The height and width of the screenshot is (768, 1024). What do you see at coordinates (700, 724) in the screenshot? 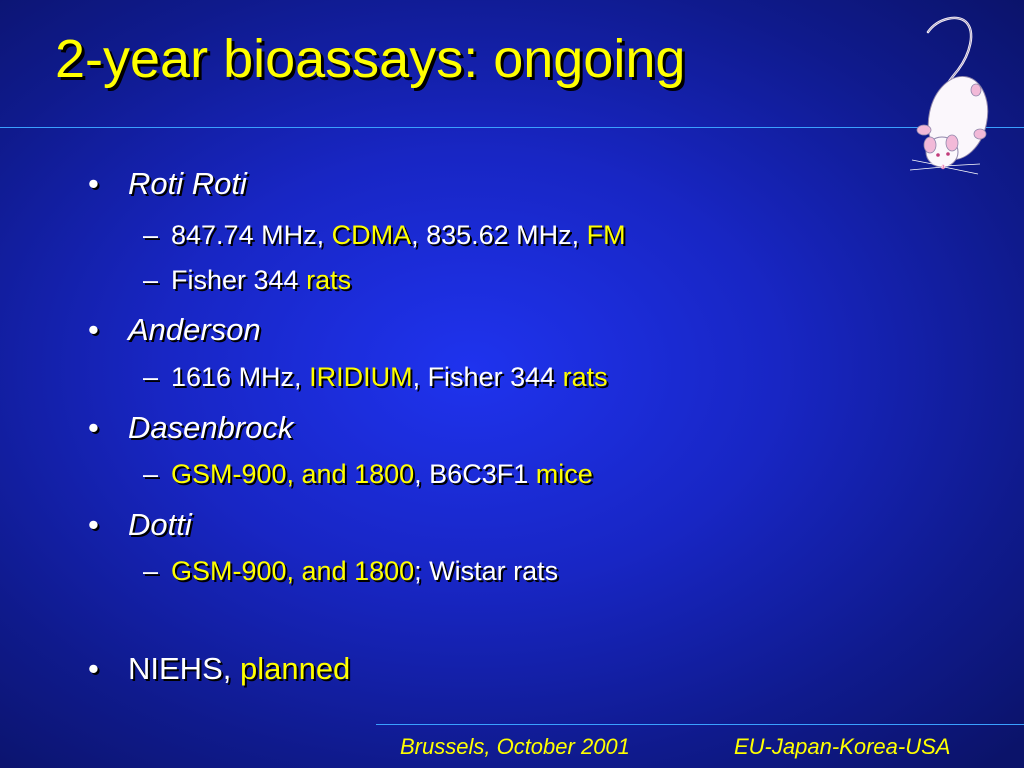
I see `footer-divider` at bounding box center [700, 724].